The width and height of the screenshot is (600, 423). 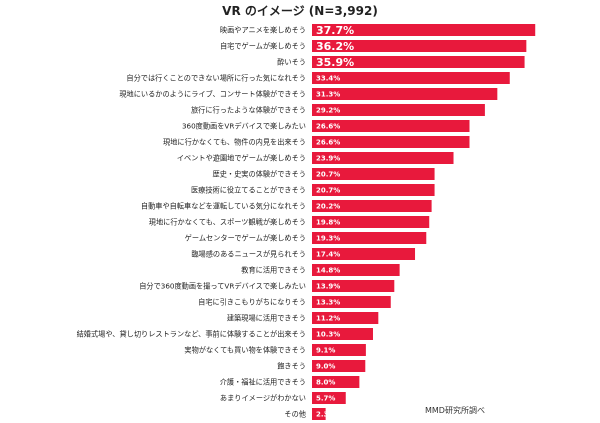 What do you see at coordinates (248, 190) in the screenshot?
I see `category-label: 医療技術に役立てることができそう` at bounding box center [248, 190].